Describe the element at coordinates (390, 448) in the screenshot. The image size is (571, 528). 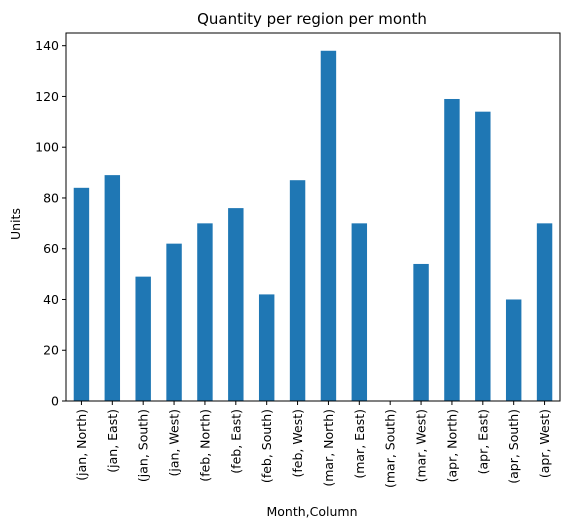
I see `x-tick-label-10: (mar, South)` at that location.